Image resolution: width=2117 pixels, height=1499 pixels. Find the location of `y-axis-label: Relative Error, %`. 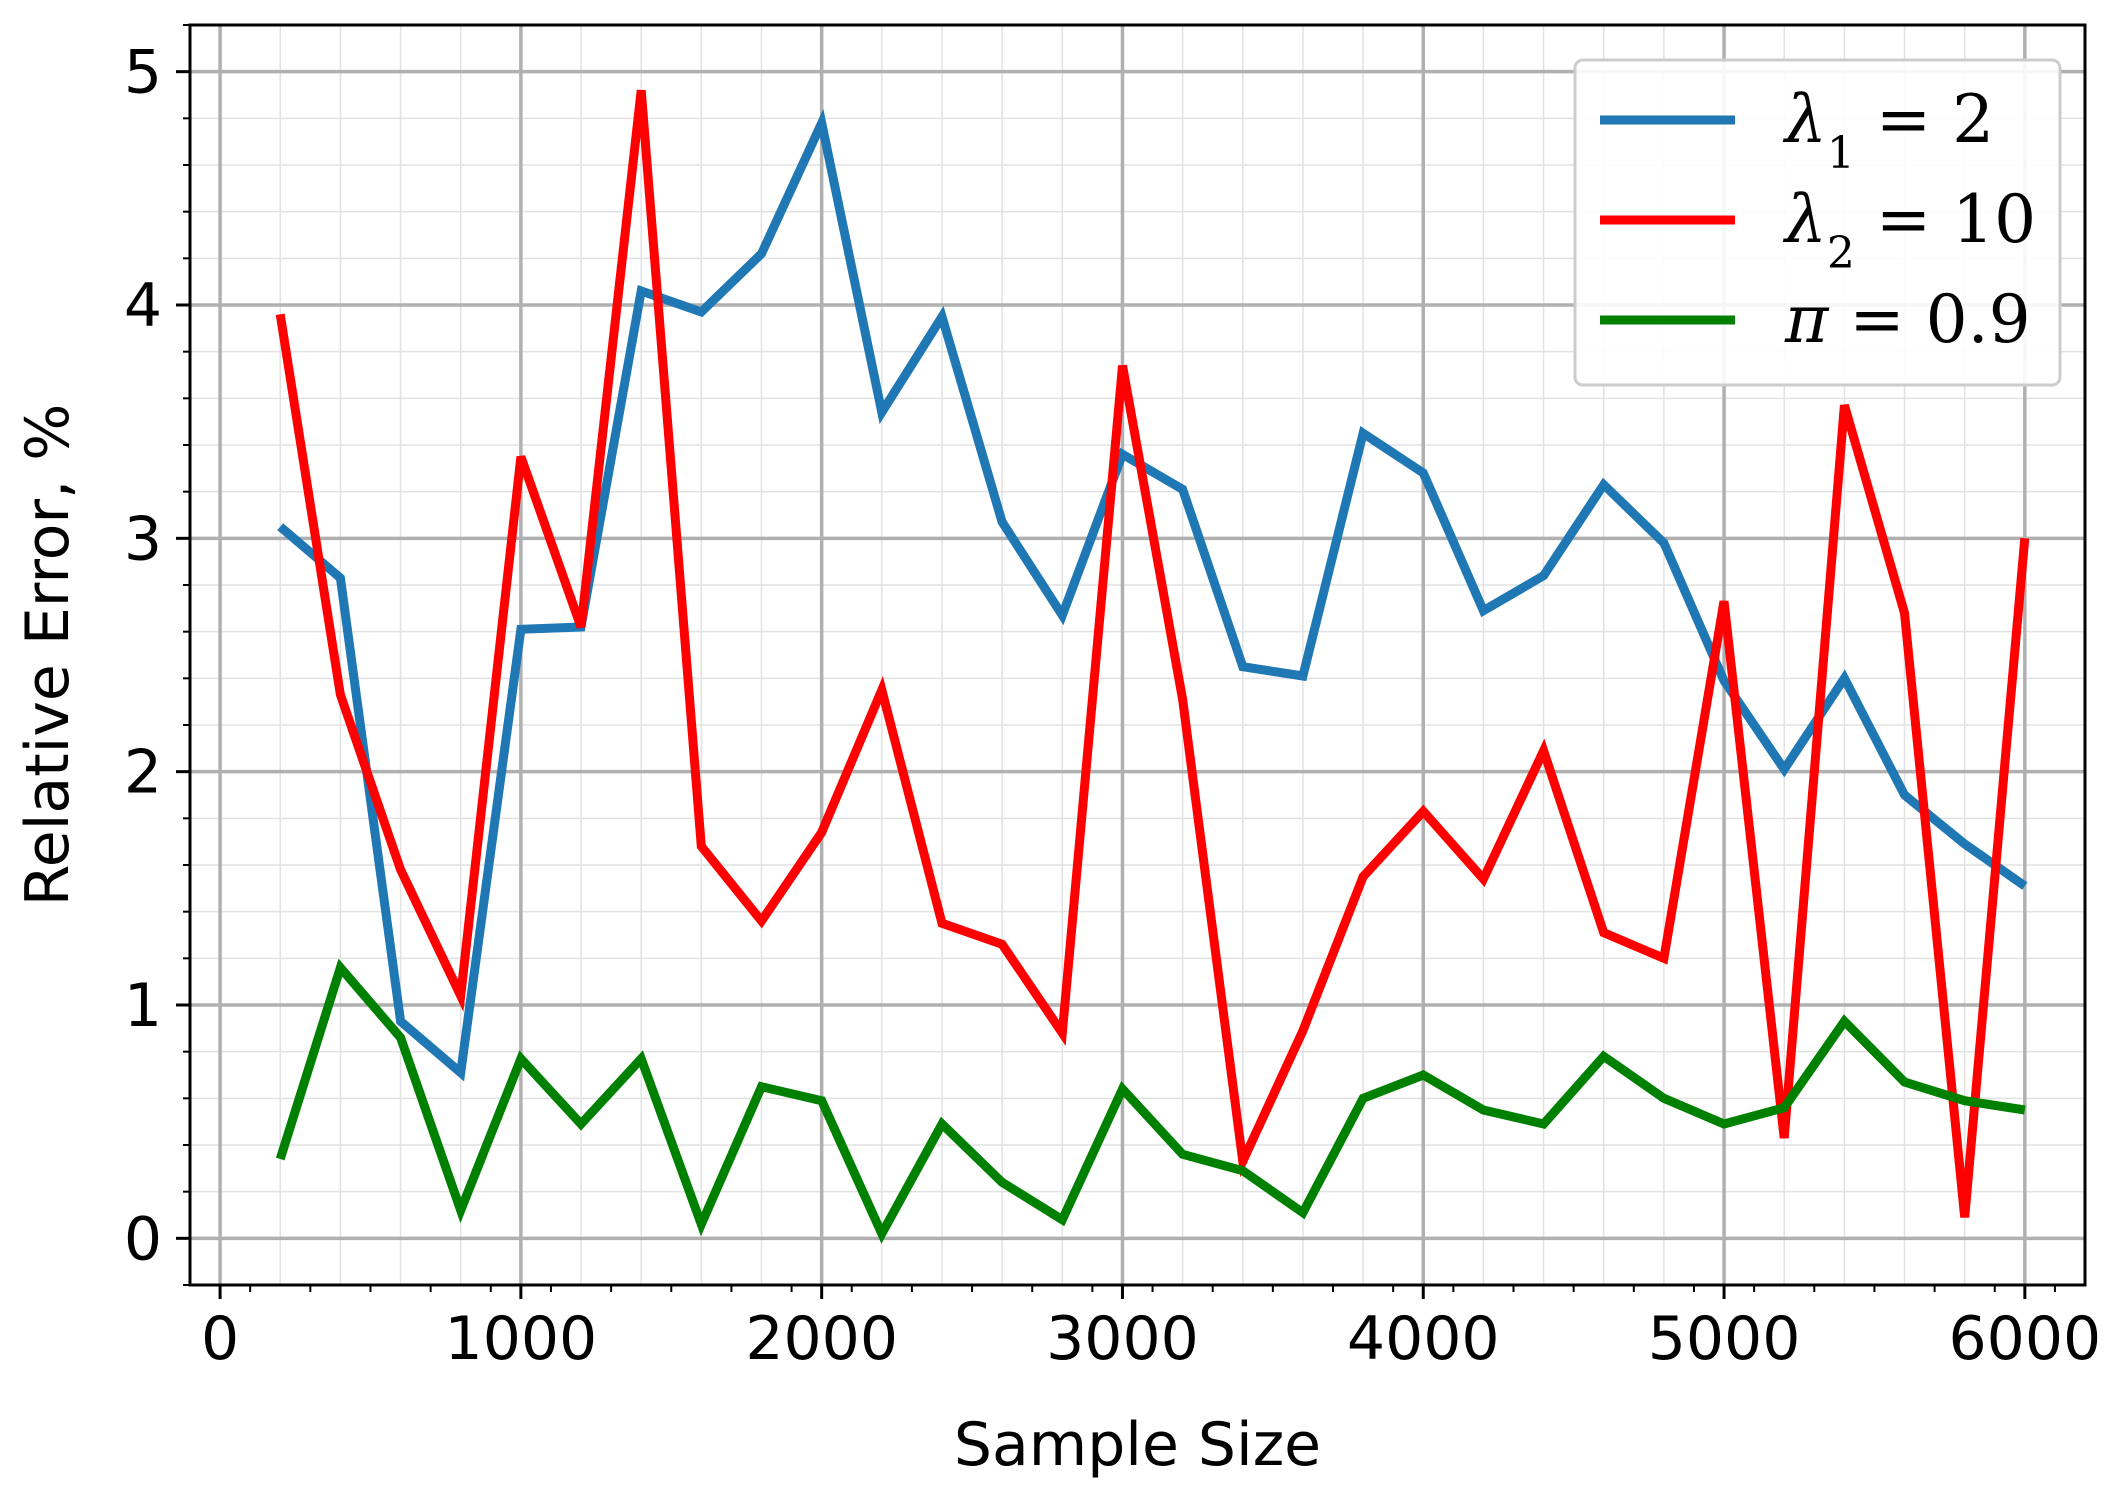

y-axis-label: Relative Error, % is located at coordinates (48, 655).